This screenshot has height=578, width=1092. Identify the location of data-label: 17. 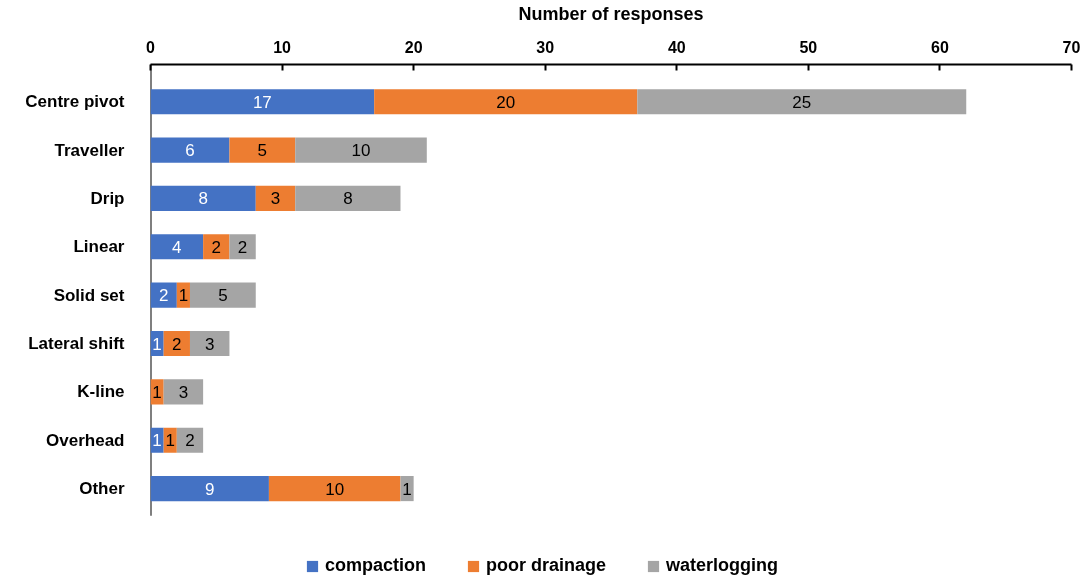
(262, 102).